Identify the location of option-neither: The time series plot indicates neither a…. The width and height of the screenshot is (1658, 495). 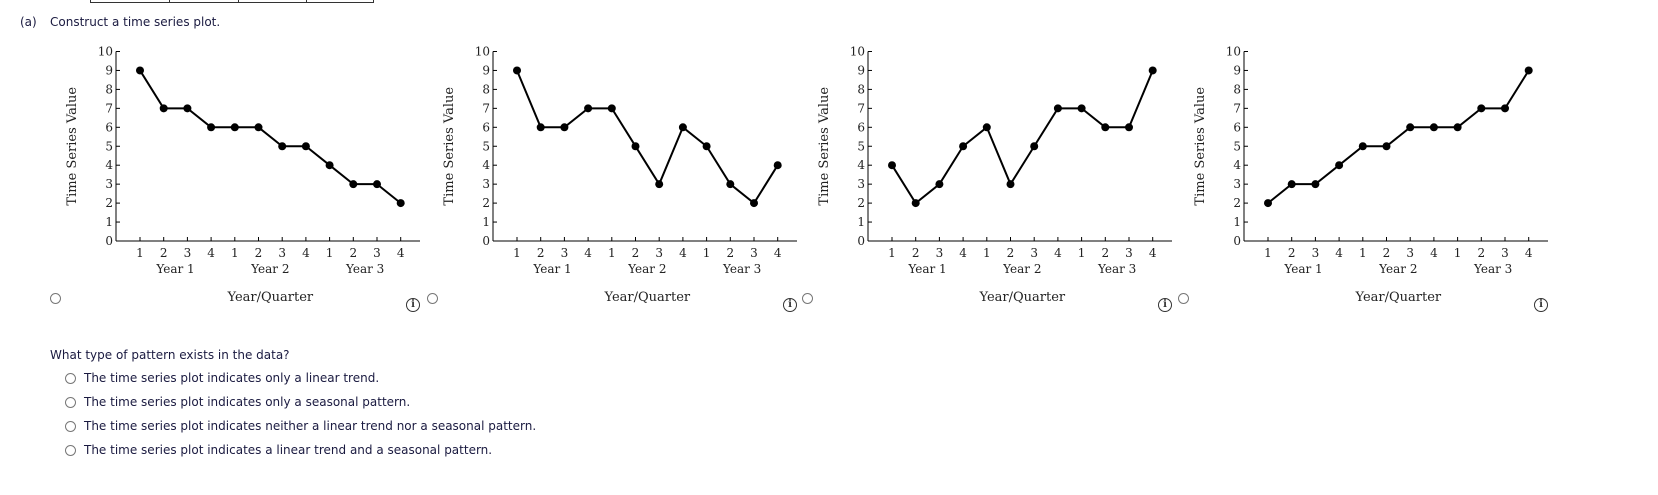
(300, 426).